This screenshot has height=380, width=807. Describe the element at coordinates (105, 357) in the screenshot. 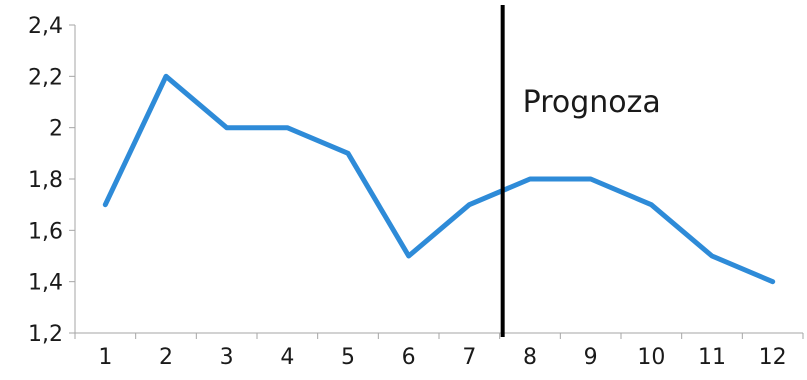

I see `x-tick-label: 1` at that location.